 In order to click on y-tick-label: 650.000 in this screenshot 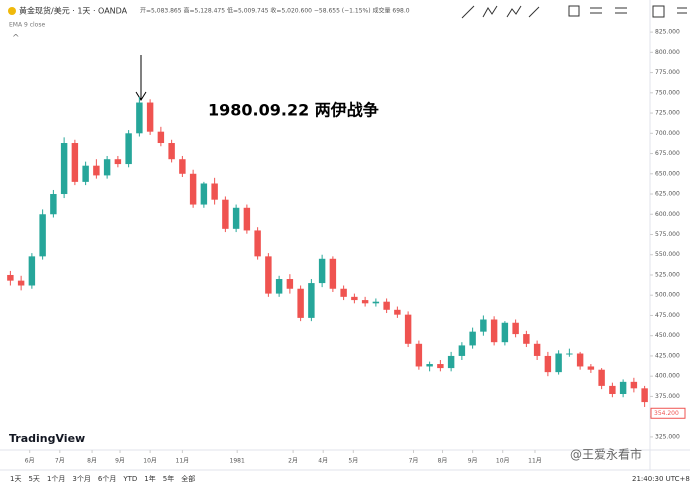, I will do `click(667, 173)`.